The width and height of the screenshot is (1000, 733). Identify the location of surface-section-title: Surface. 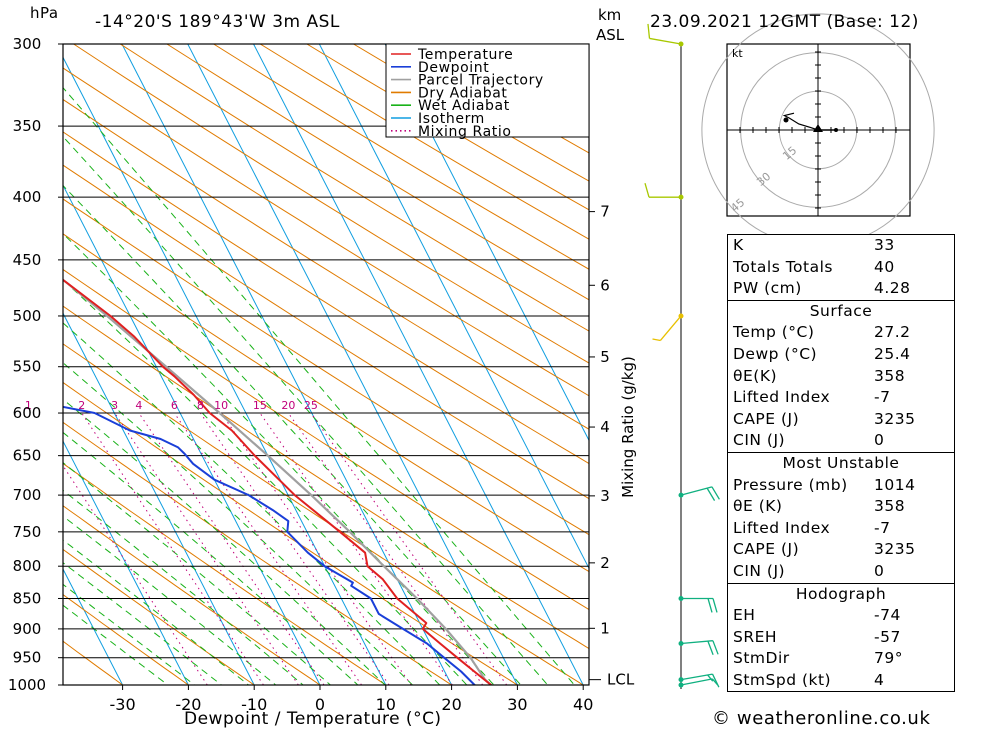
(841, 311).